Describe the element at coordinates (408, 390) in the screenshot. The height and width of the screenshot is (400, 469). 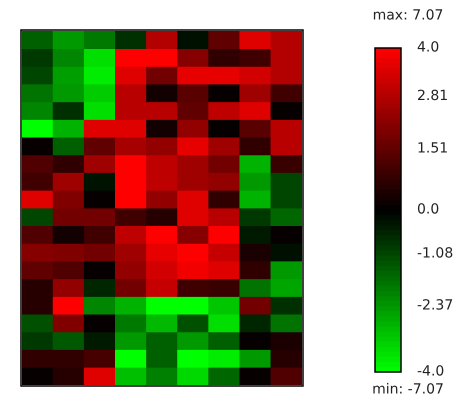
I see `text: min: -7.07` at that location.